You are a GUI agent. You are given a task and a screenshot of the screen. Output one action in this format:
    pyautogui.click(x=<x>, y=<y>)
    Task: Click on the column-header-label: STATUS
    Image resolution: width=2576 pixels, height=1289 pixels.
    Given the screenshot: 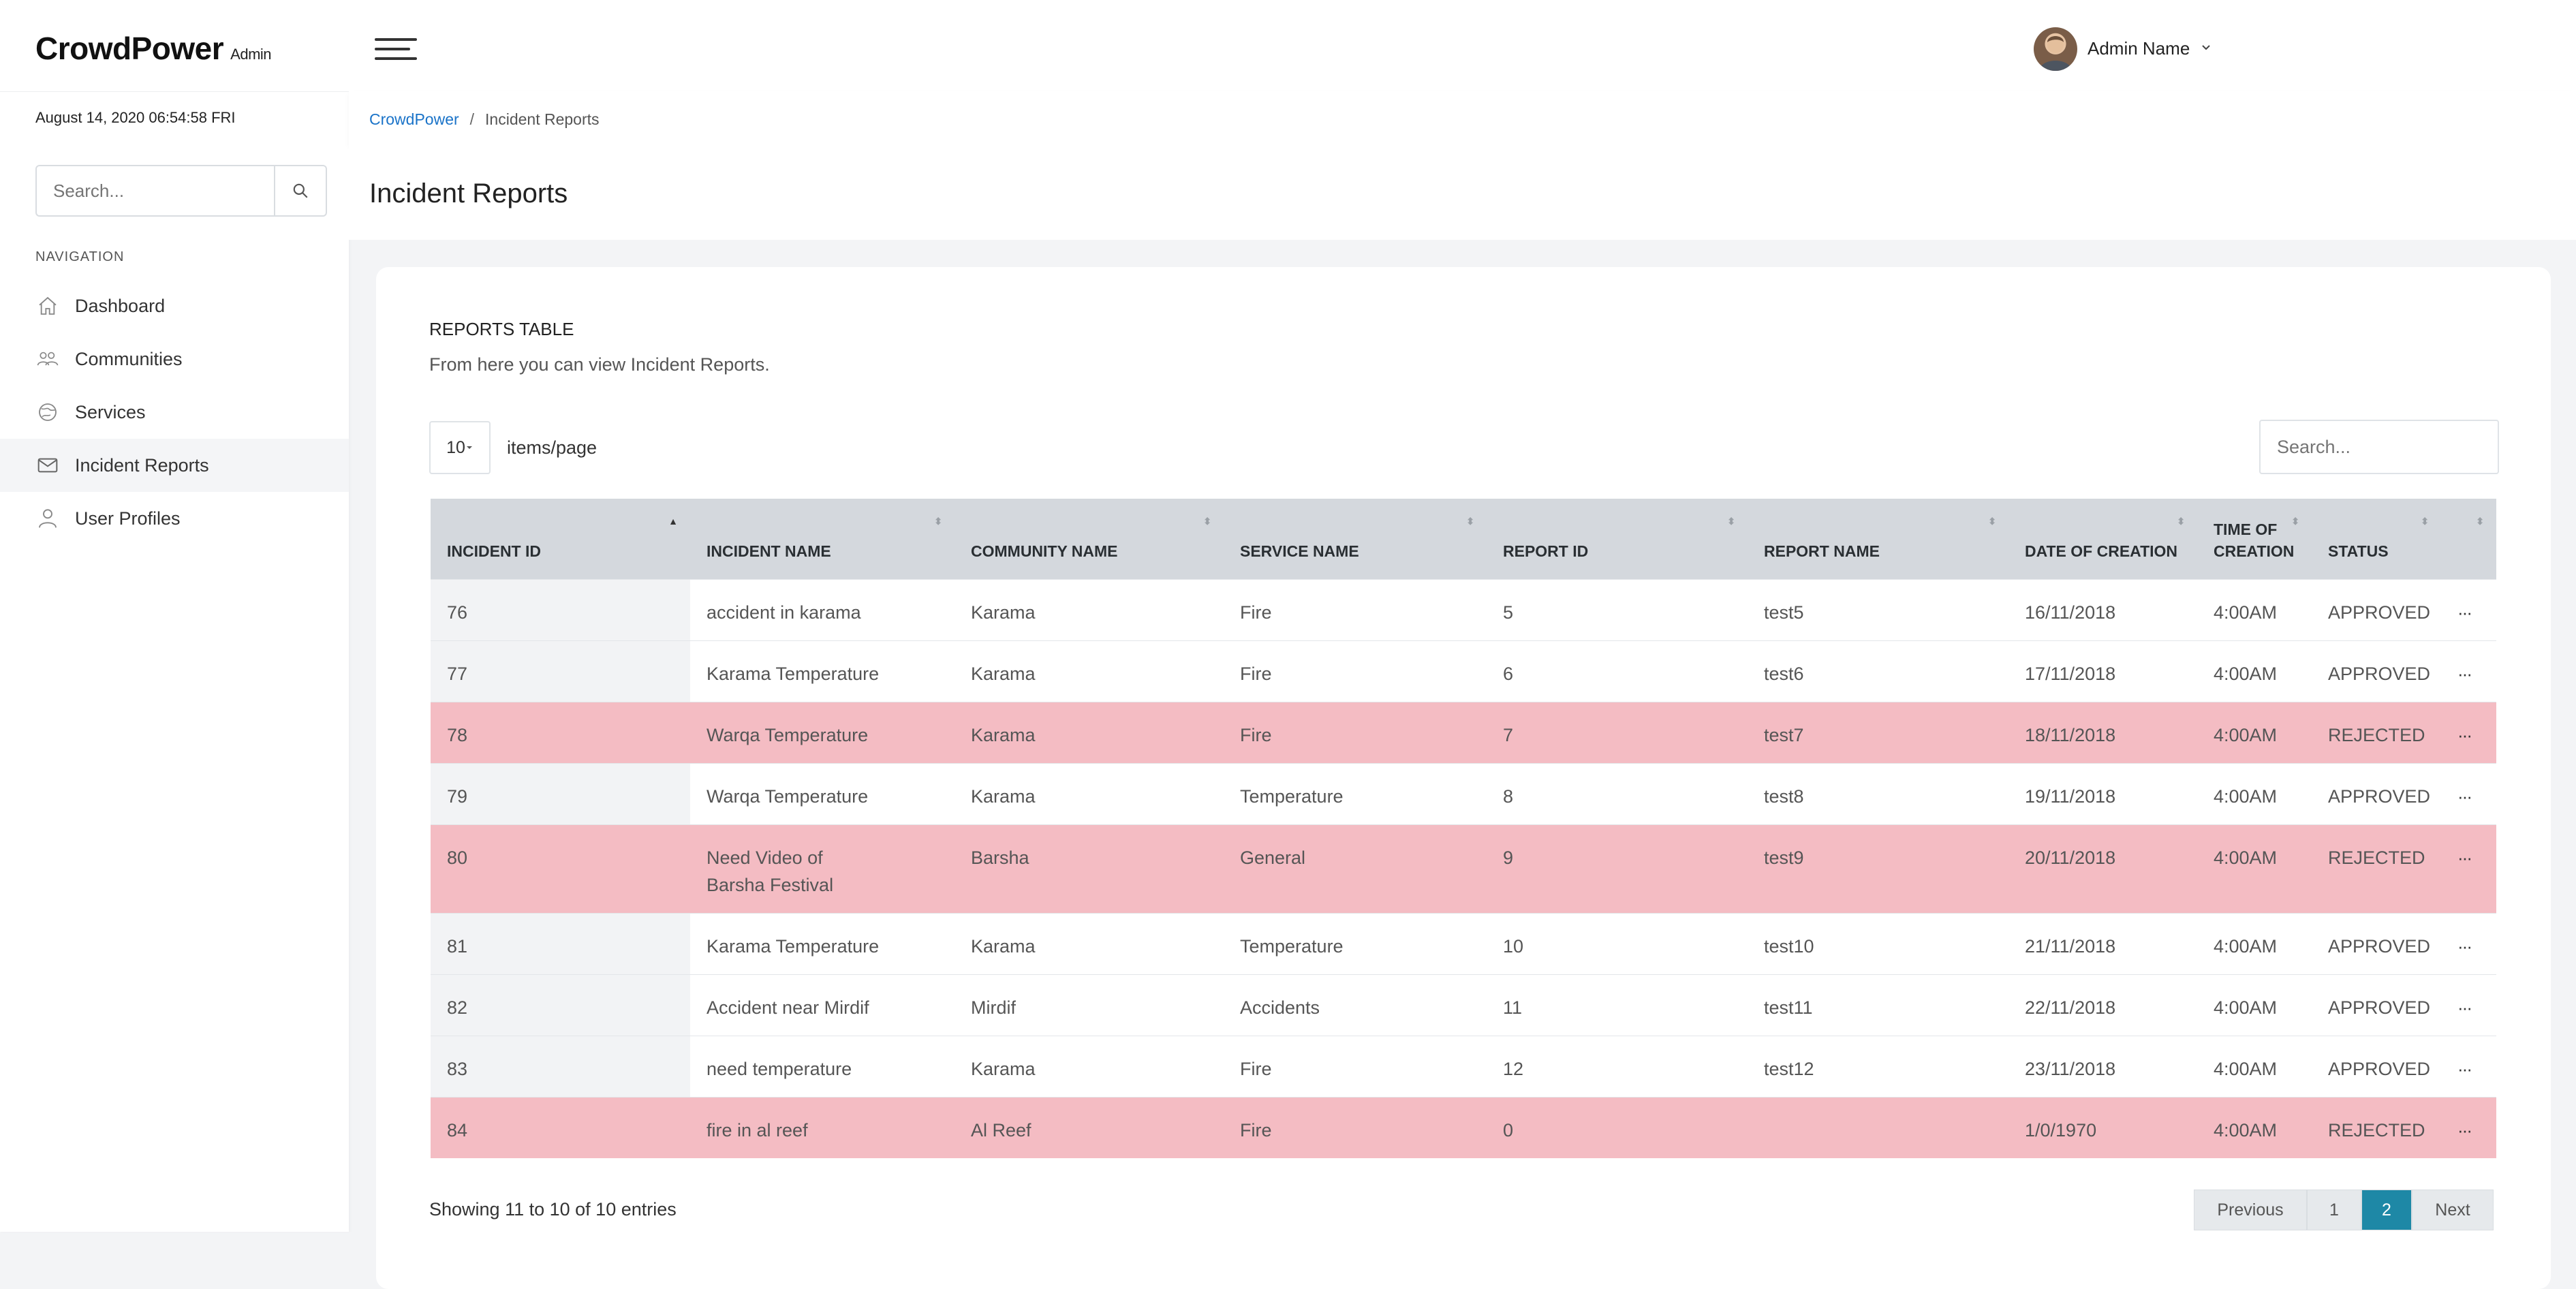 What is the action you would take?
    pyautogui.click(x=2358, y=551)
    